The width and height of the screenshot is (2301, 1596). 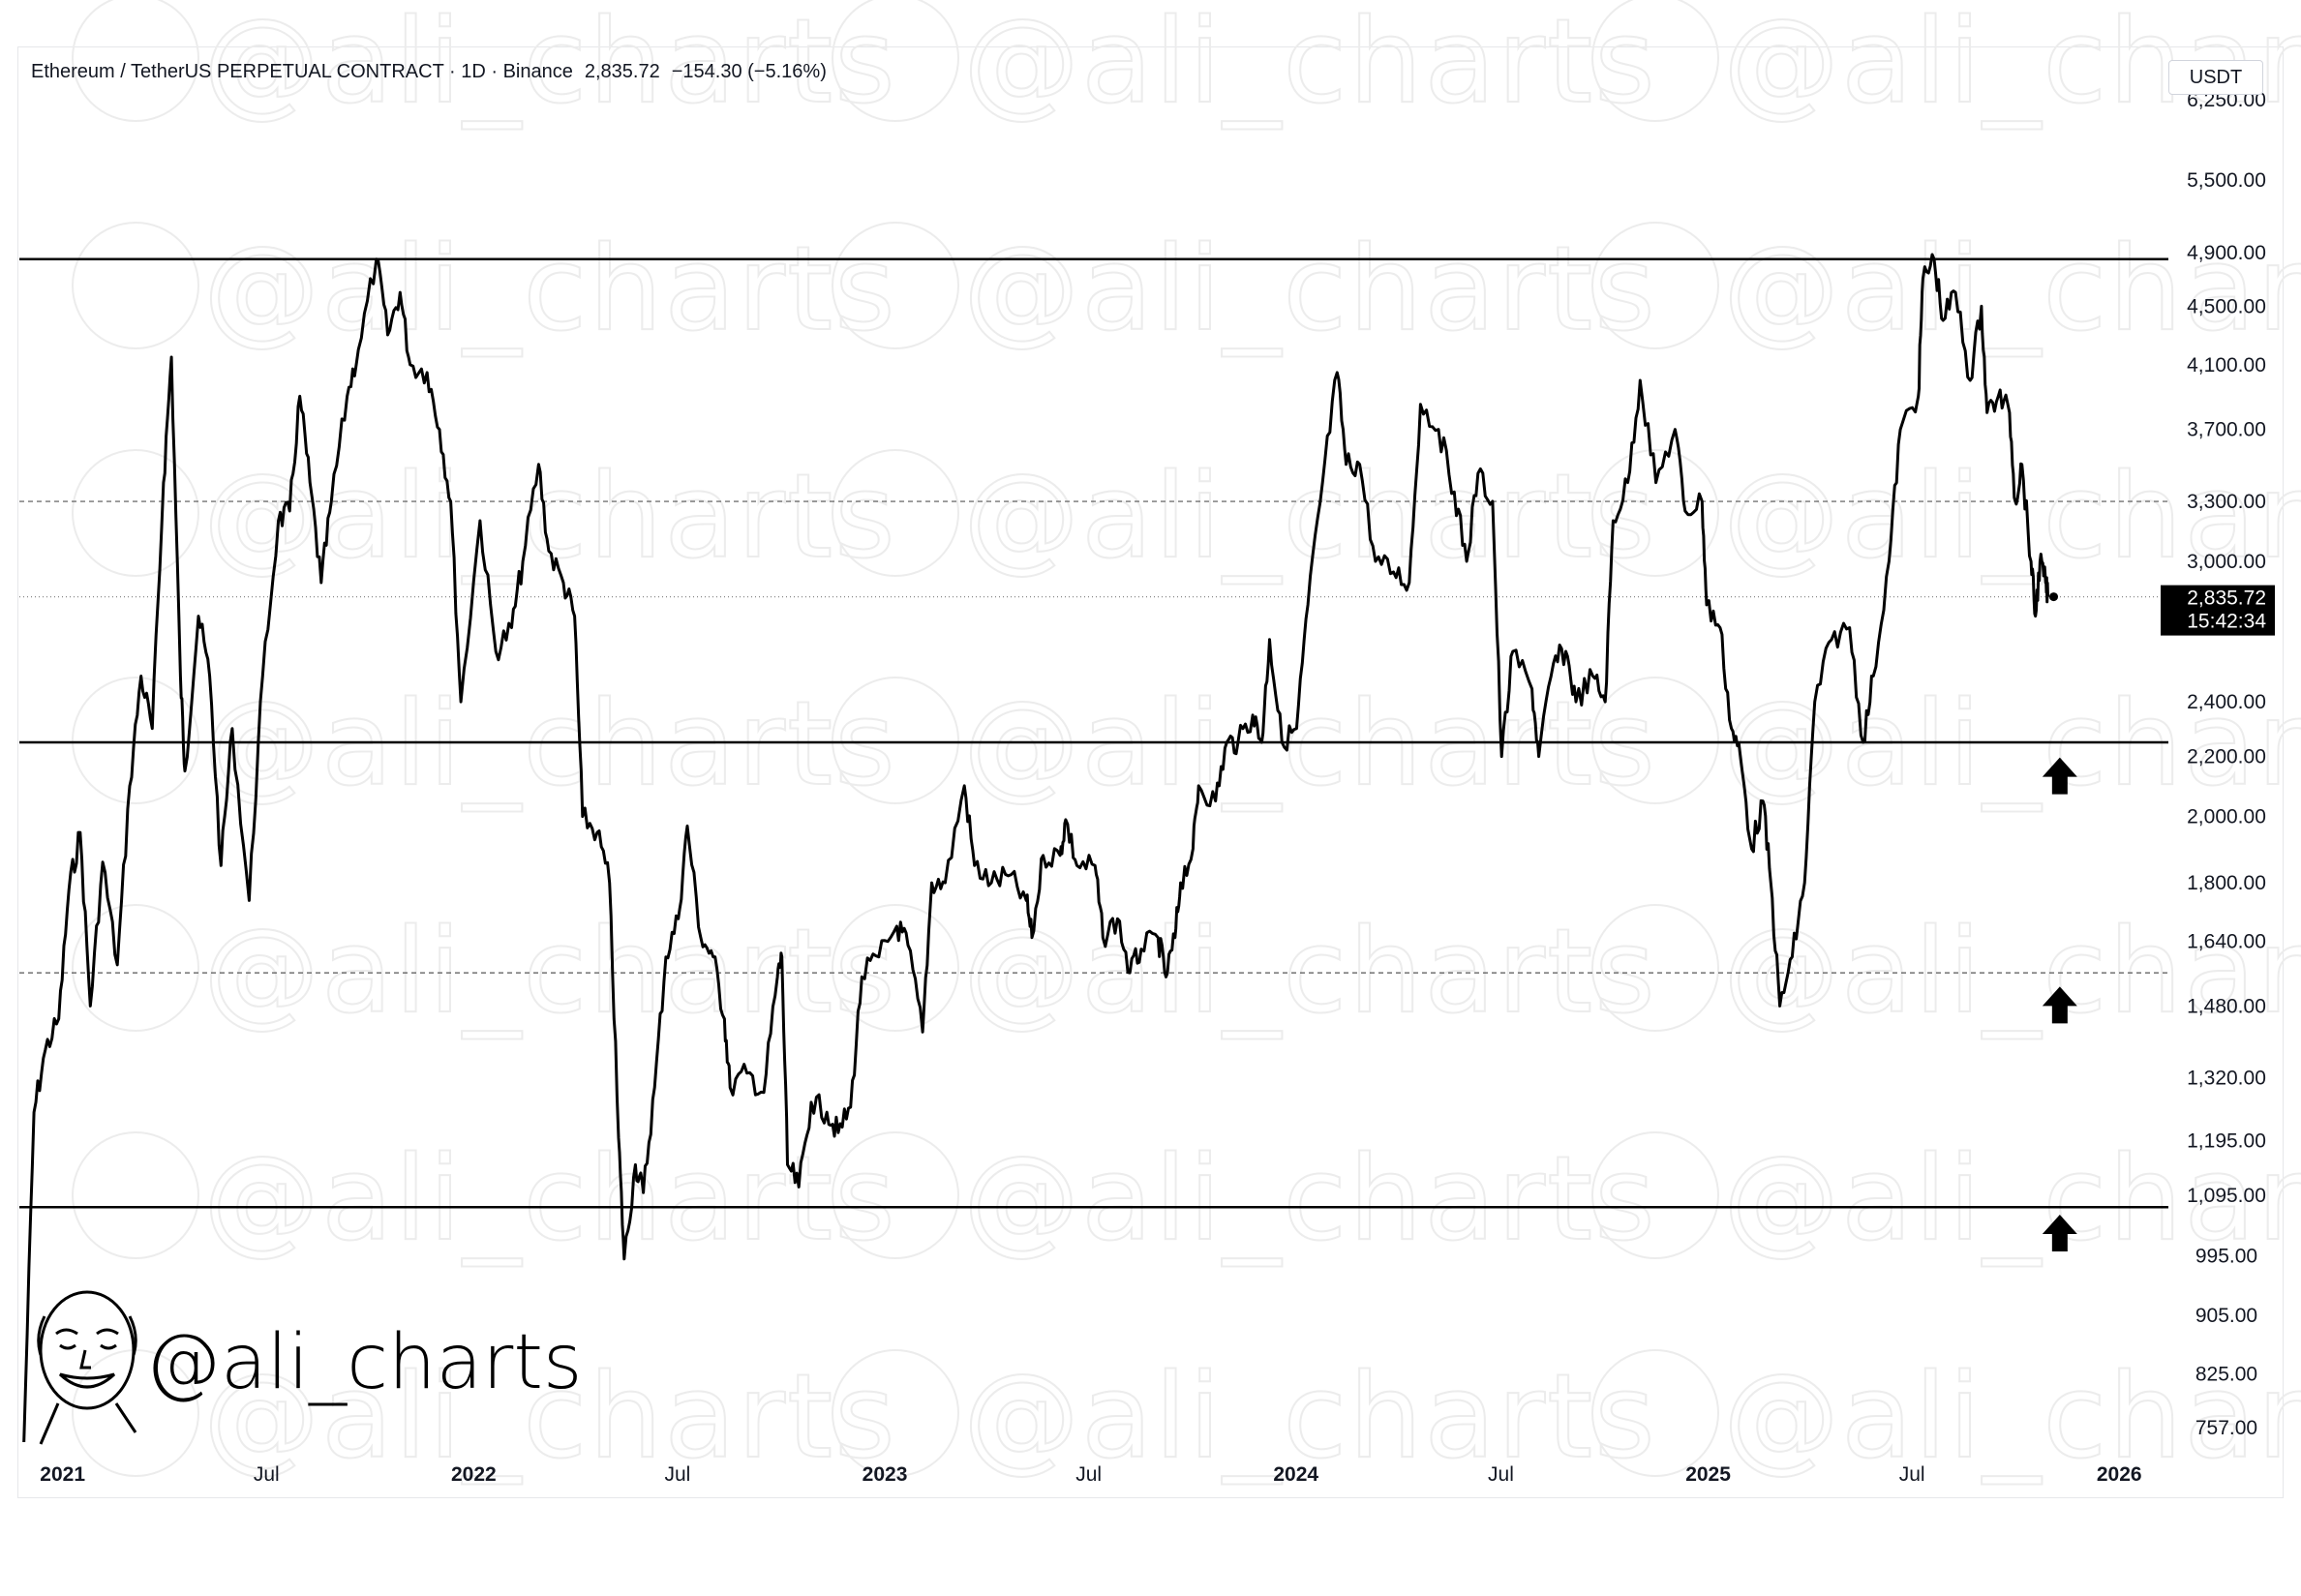 I want to click on x-axis: 2021 Jul 2022 Jul 2023 Jul 2024 Jul 2025 Jul 2026, so click(x=1091, y=1474).